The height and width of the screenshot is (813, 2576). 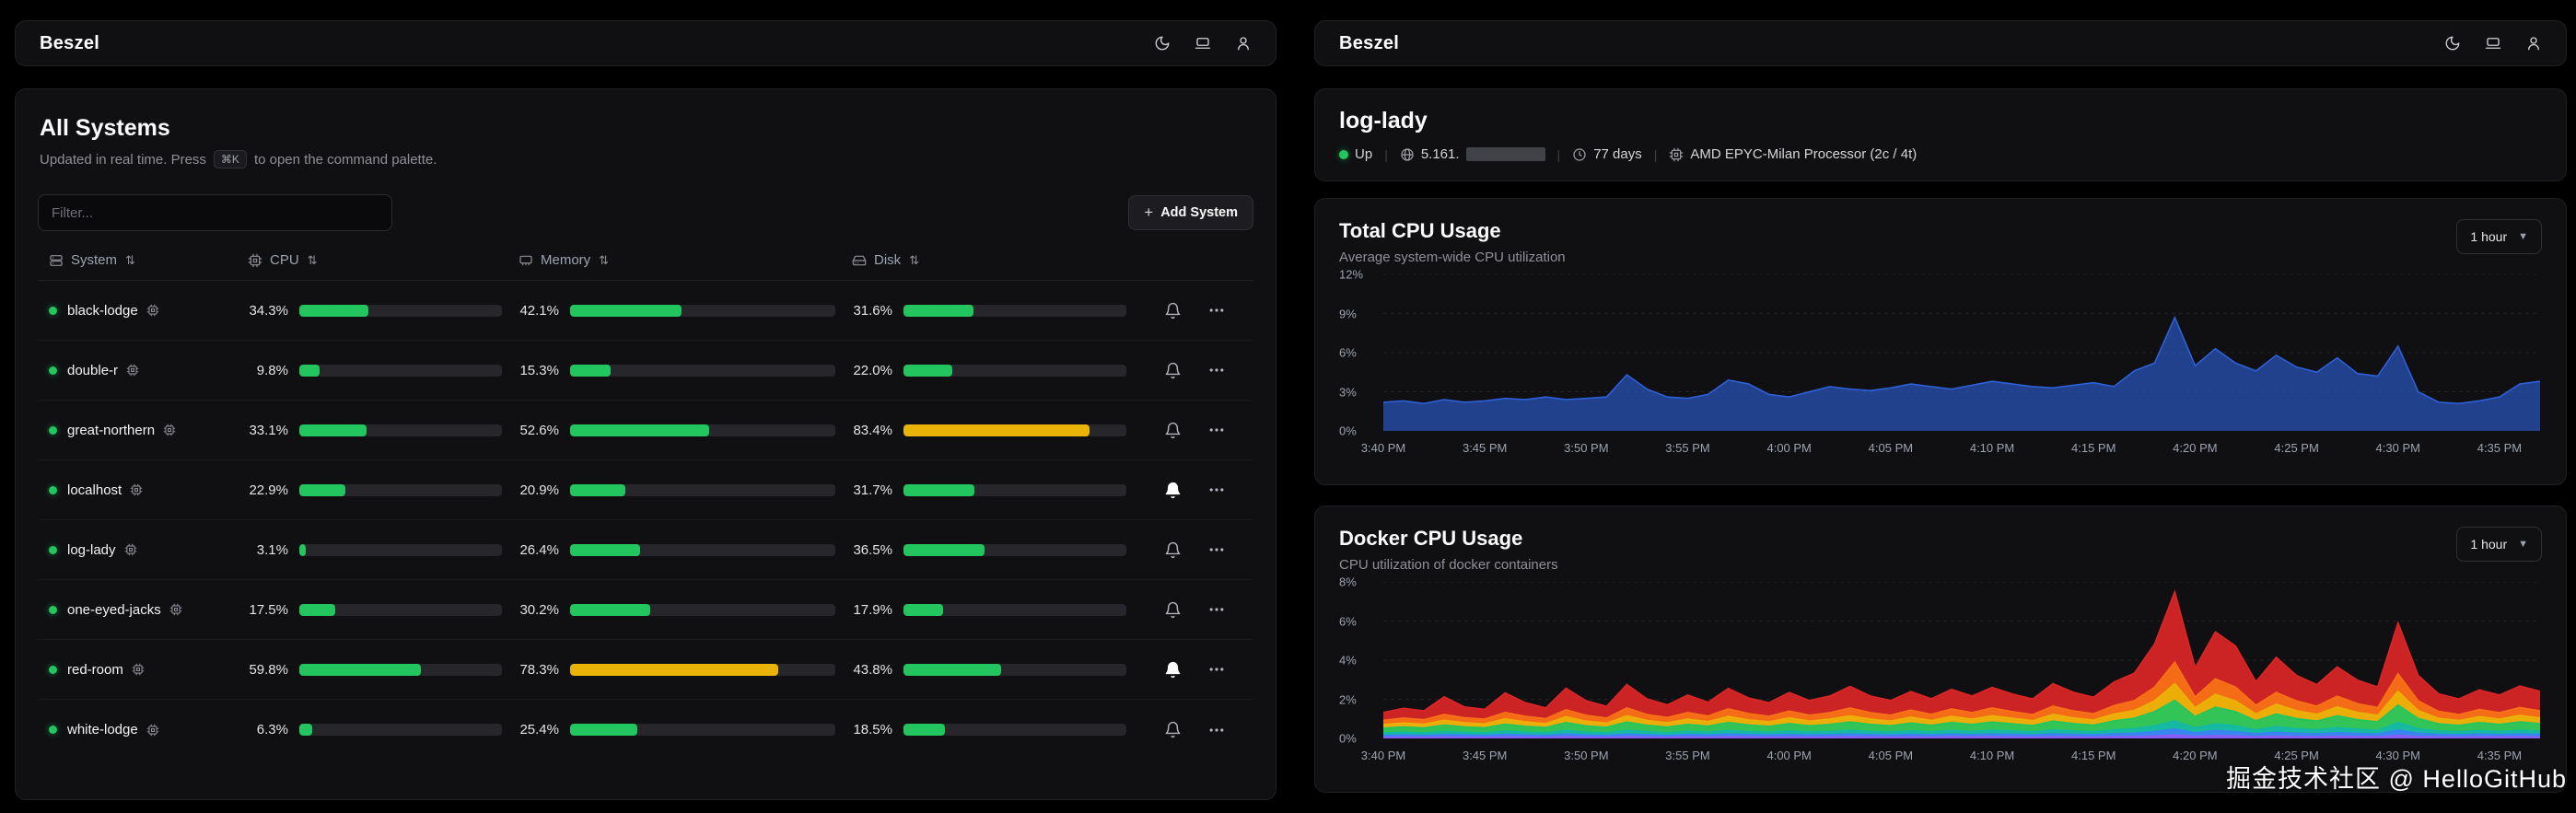 What do you see at coordinates (539, 370) in the screenshot?
I see `memory-value: 15.3%` at bounding box center [539, 370].